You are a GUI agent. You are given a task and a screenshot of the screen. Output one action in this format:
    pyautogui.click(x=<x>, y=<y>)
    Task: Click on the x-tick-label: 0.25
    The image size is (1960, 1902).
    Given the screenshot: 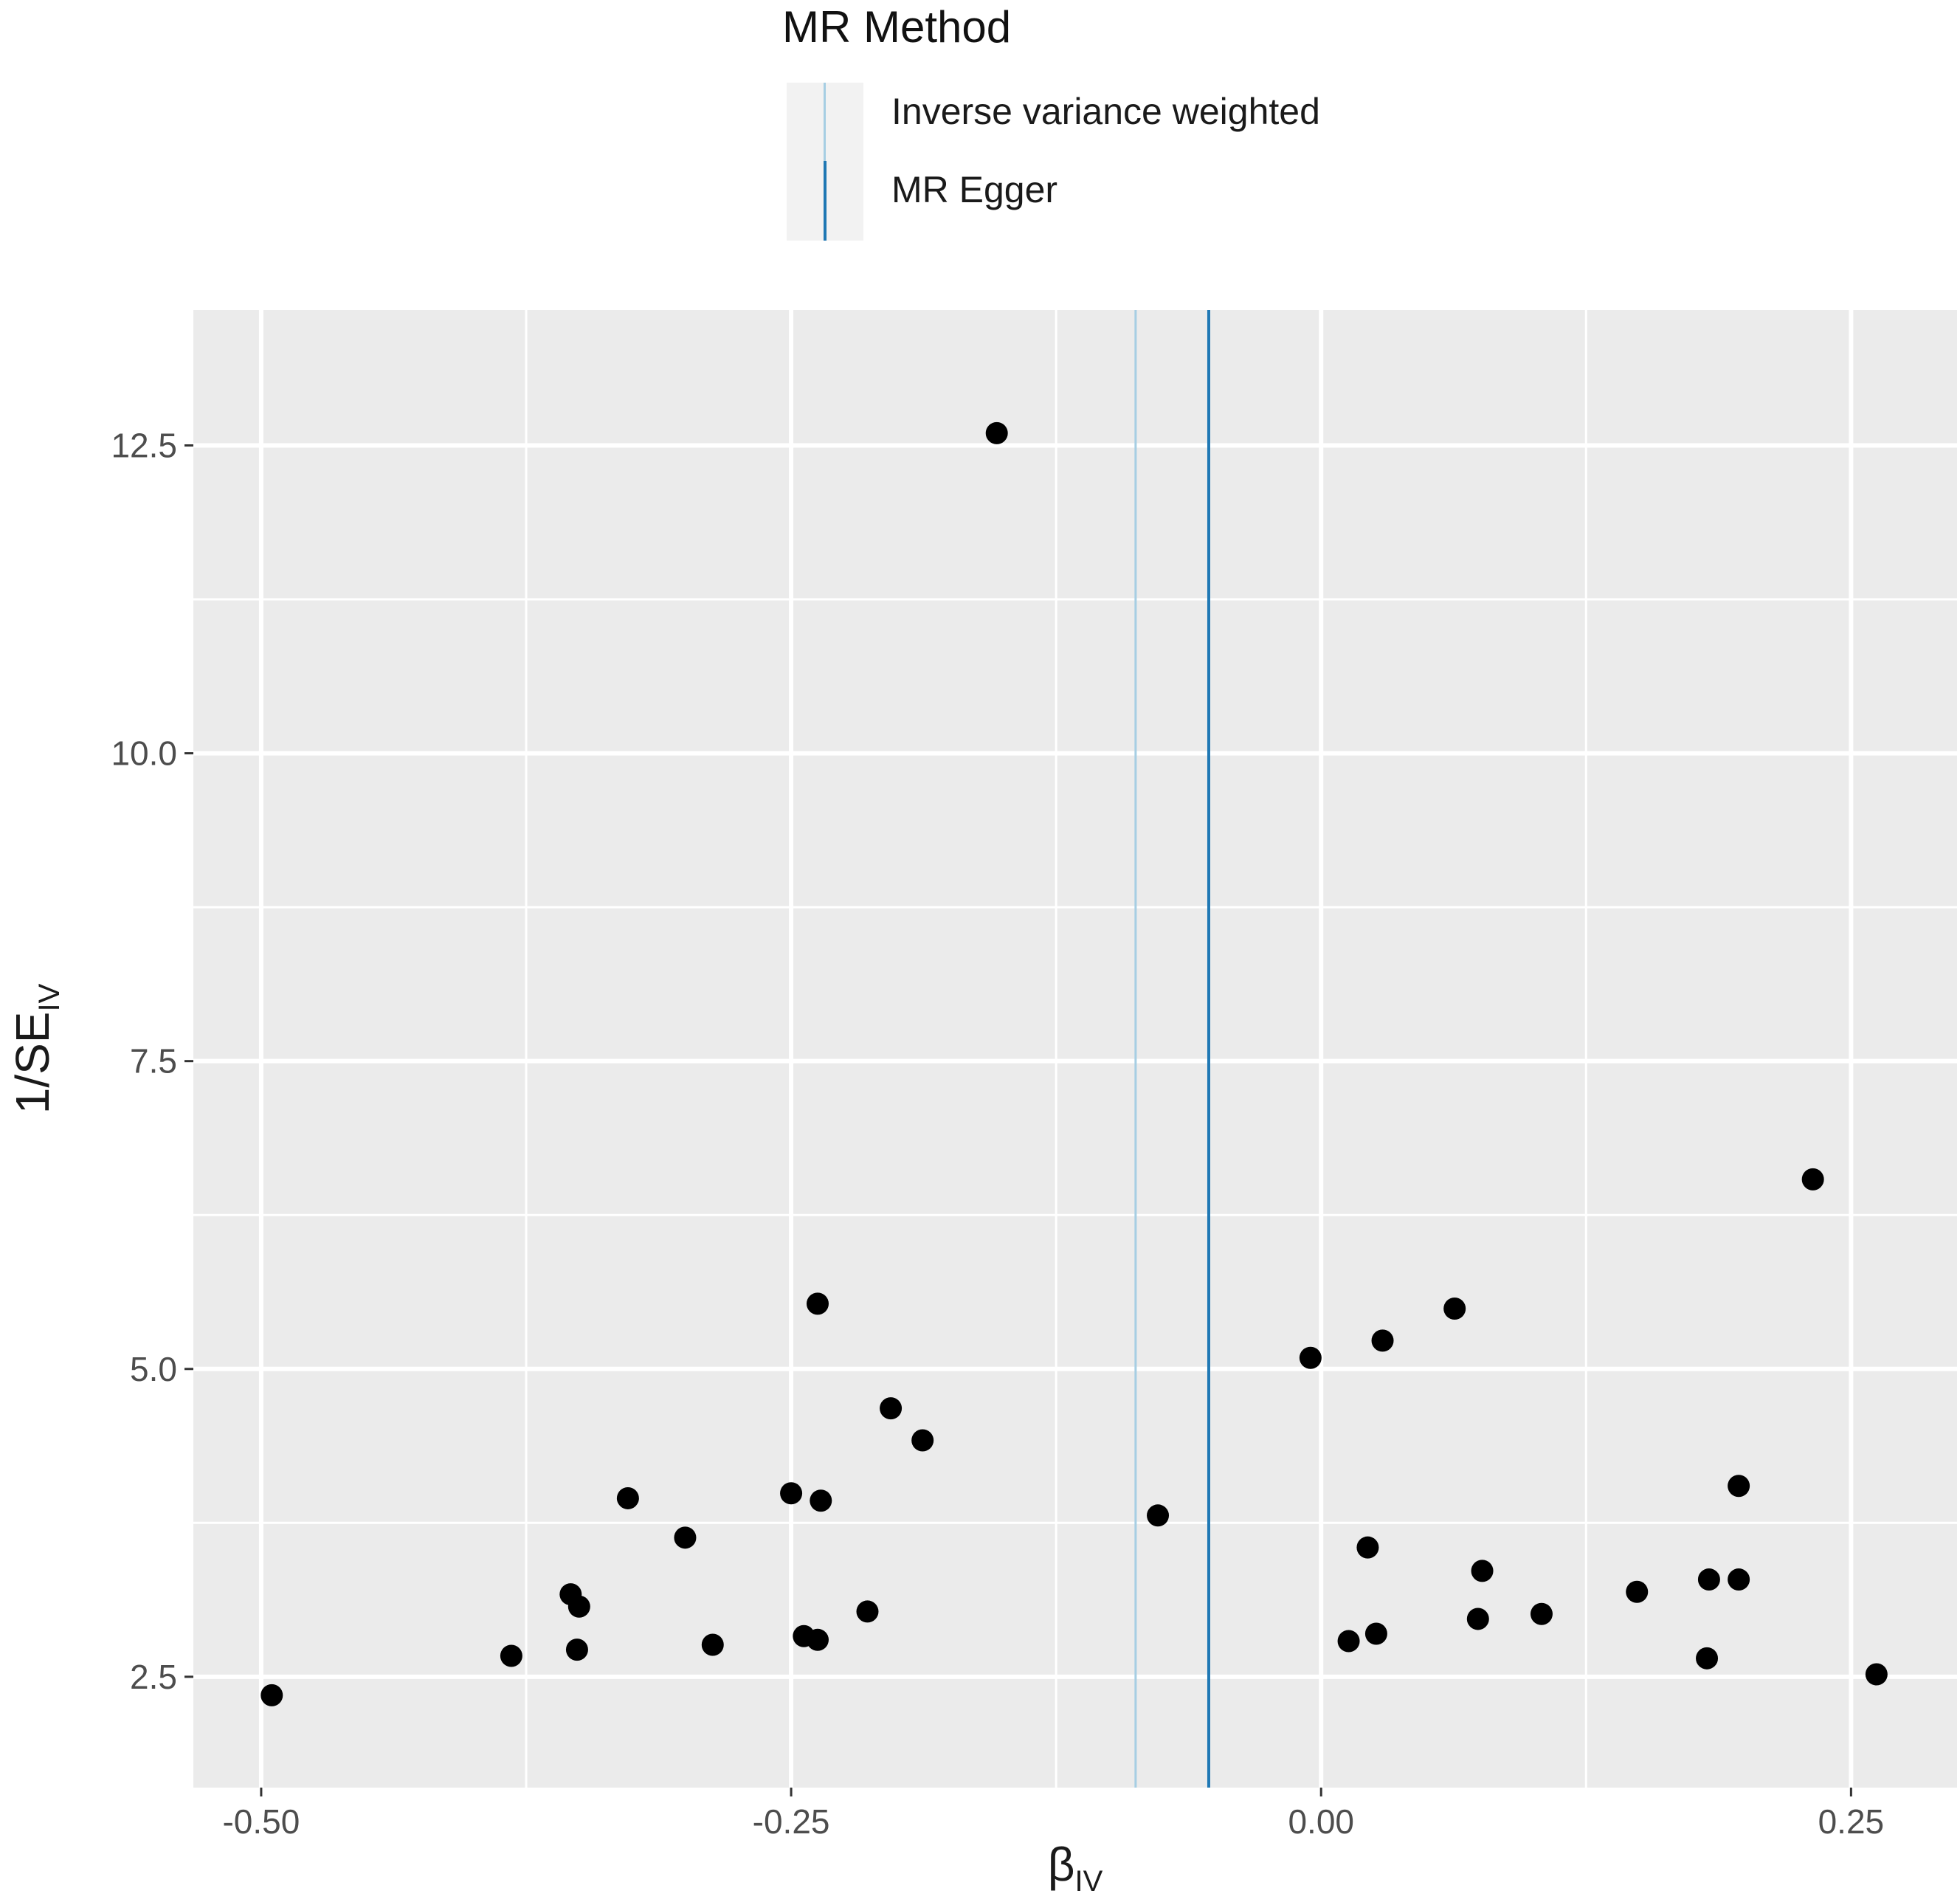 What is the action you would take?
    pyautogui.click(x=1851, y=1821)
    